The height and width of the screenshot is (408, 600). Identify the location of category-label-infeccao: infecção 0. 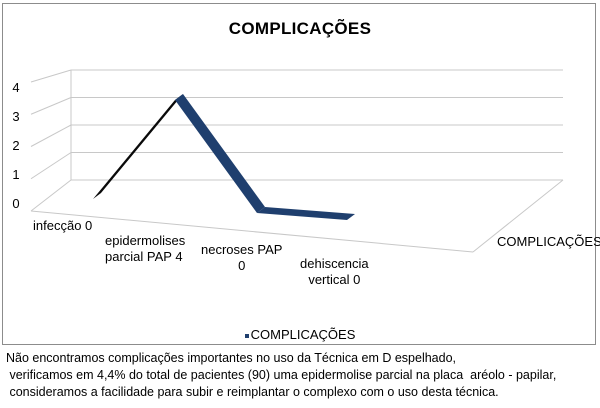
(63, 225).